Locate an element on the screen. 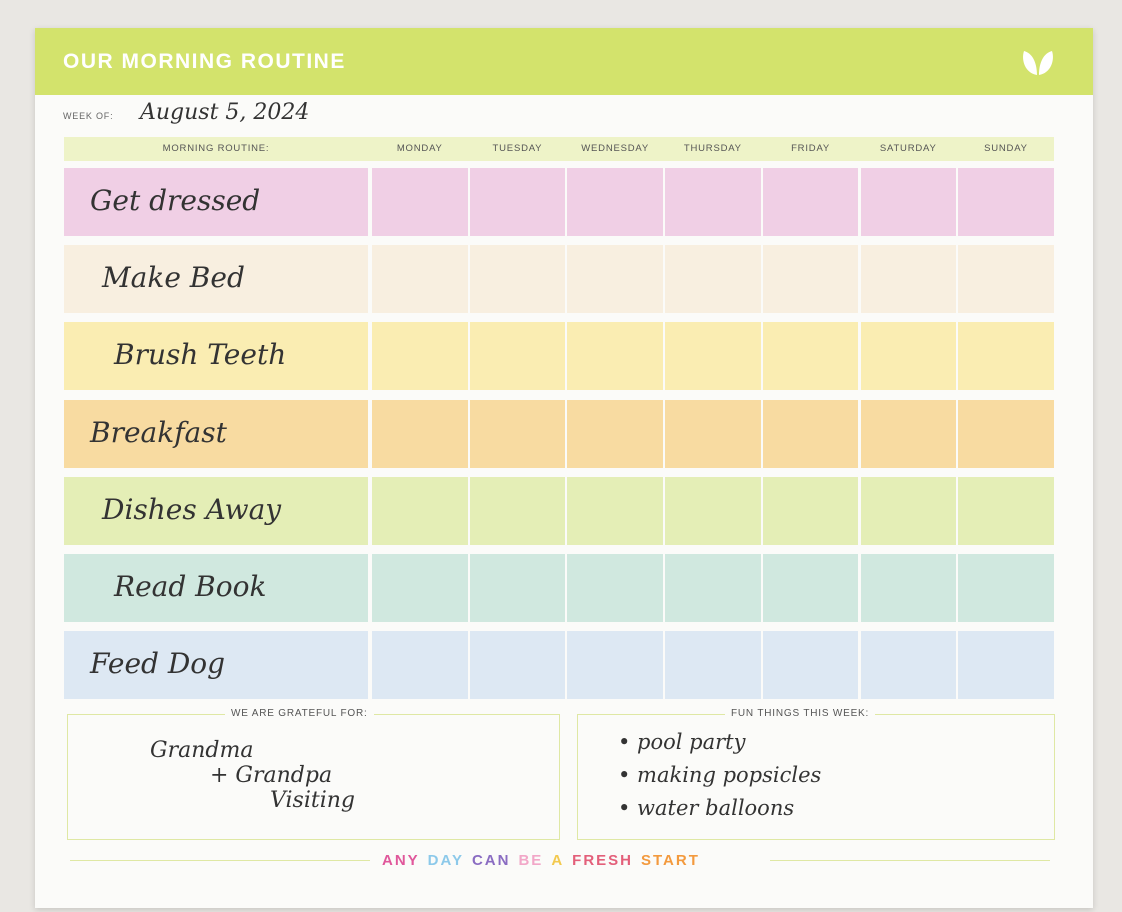 The width and height of the screenshot is (1122, 912). task-name: Dishes Away is located at coordinates (192, 509).